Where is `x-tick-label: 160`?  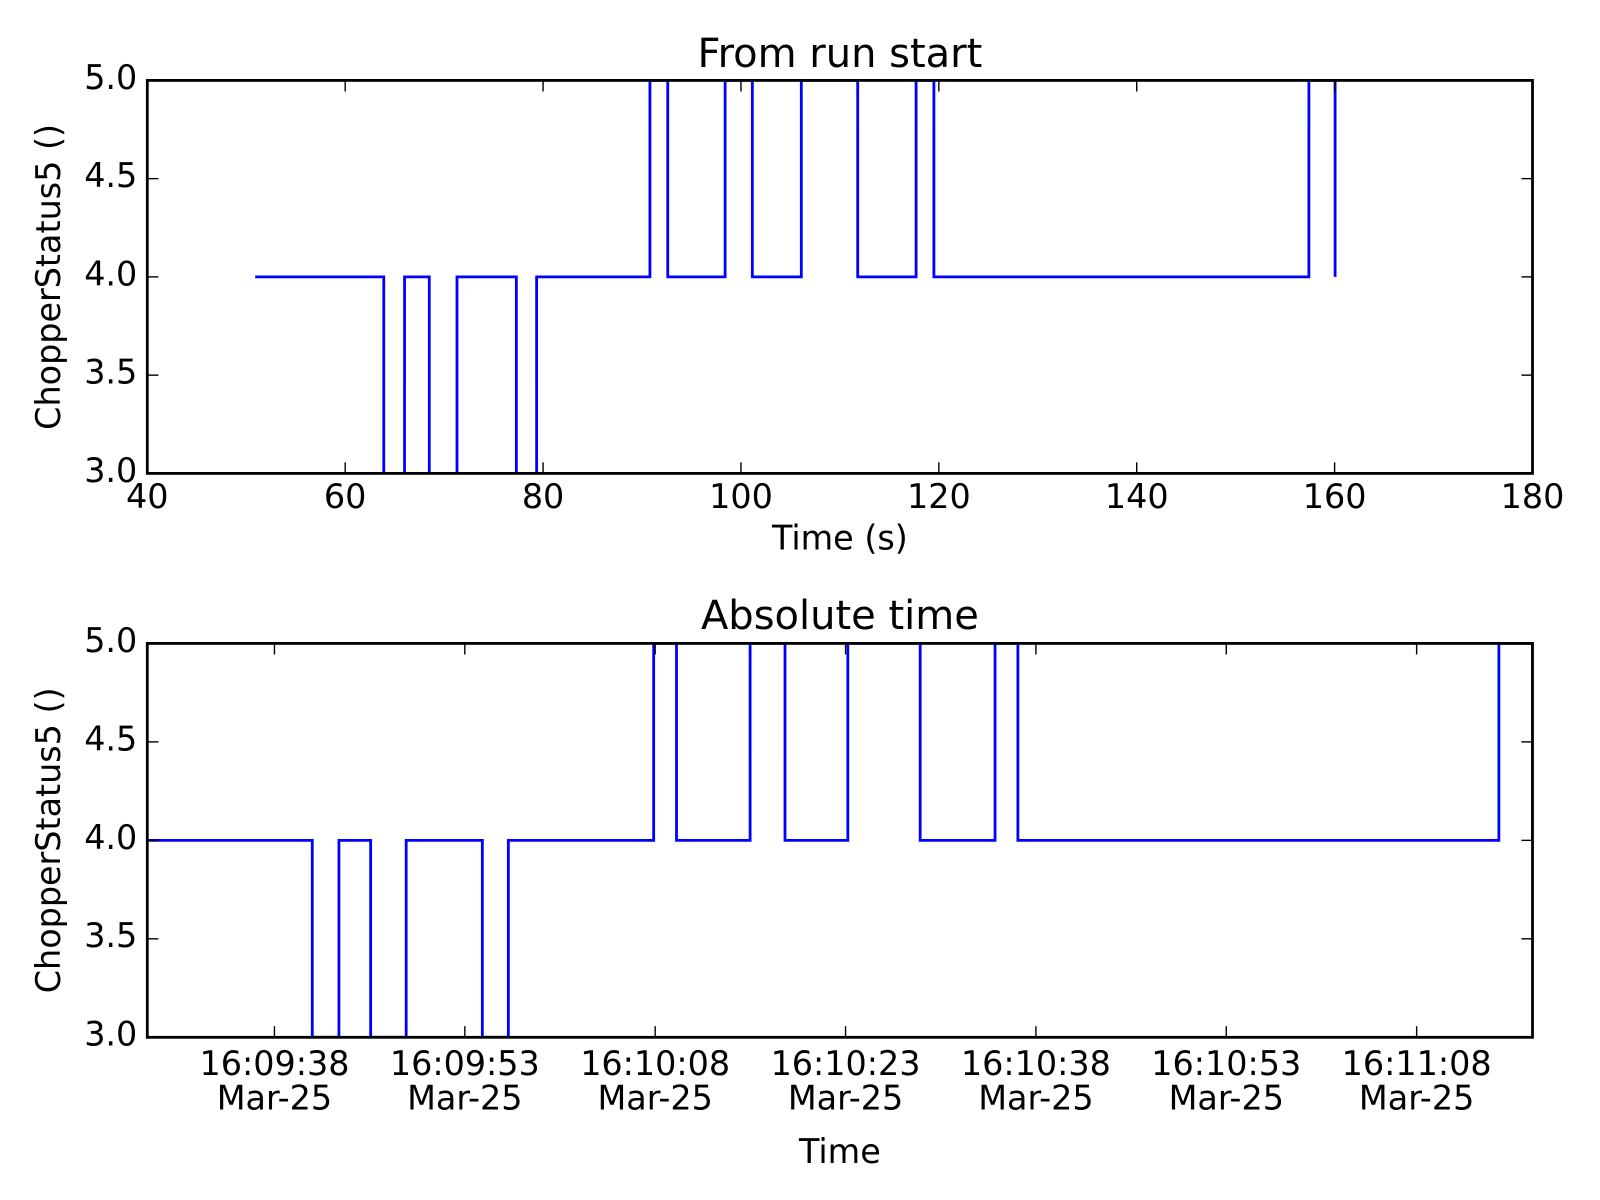
x-tick-label: 160 is located at coordinates (1335, 496).